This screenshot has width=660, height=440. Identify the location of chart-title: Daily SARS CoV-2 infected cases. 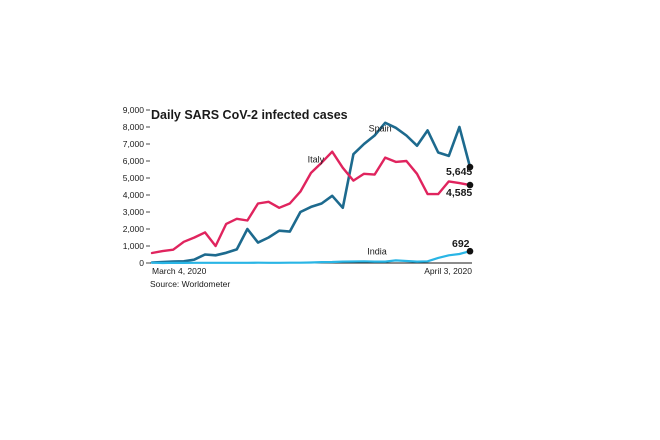
(249, 115).